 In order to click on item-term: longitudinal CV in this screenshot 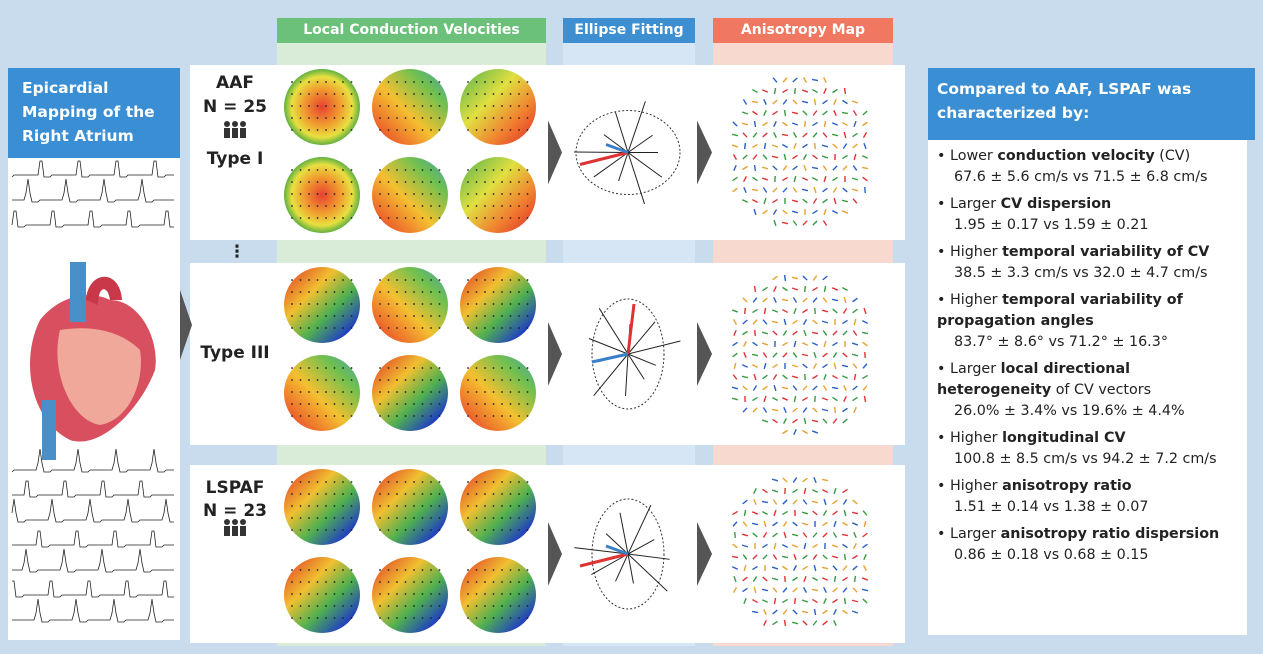, I will do `click(1064, 438)`.